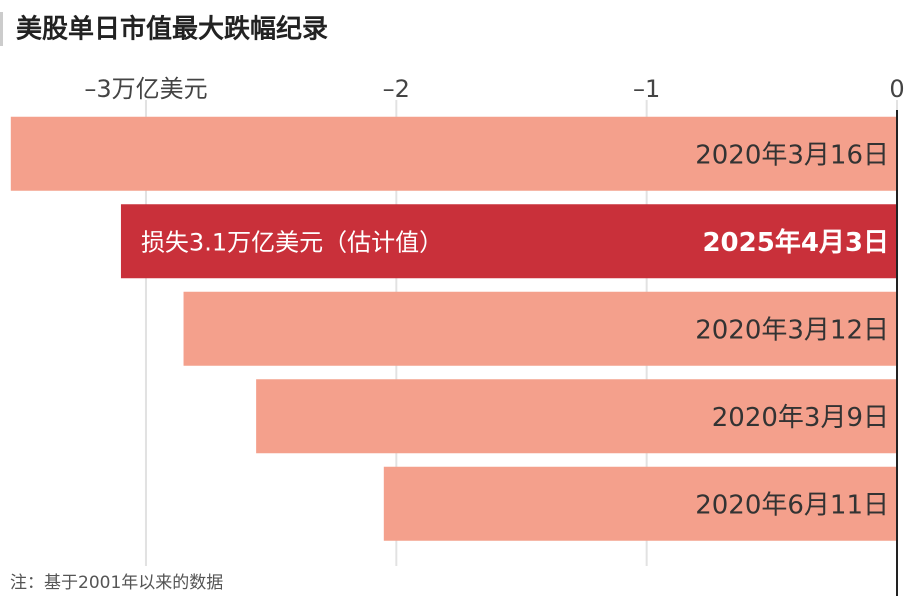  I want to click on x-tick-label: –3万亿美元, so click(145, 89).